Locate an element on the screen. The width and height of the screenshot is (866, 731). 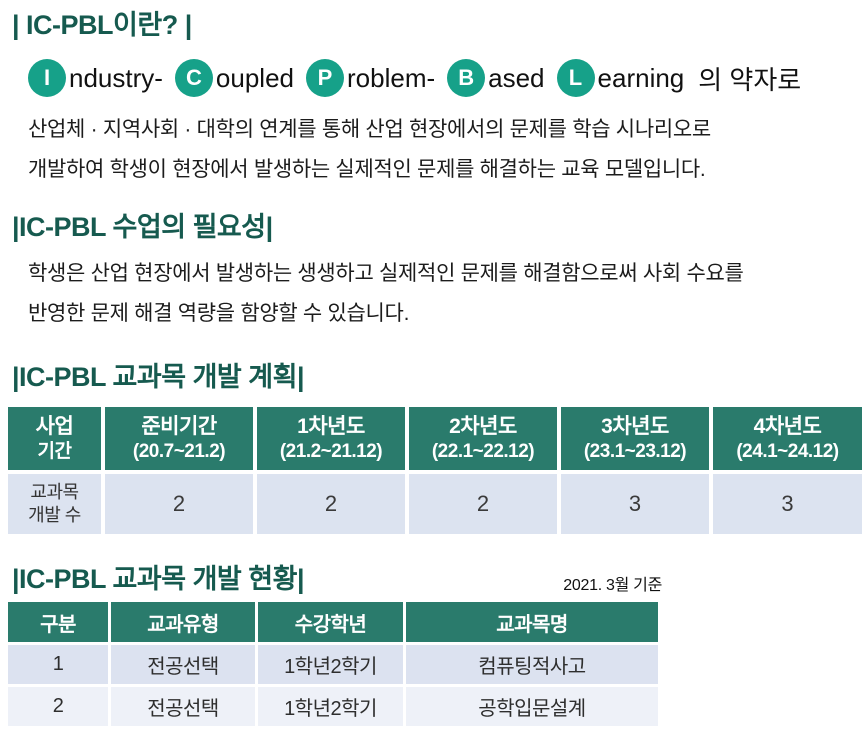
status-row1-grade: 1학년2학기 is located at coordinates (330, 664).